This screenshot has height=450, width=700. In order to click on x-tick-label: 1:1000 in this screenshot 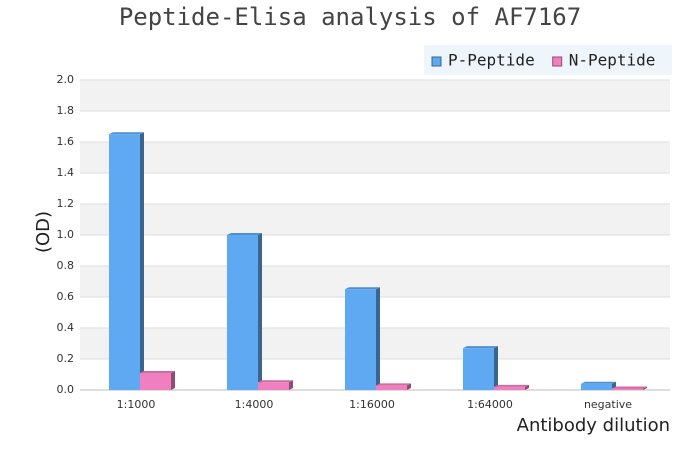, I will do `click(136, 404)`.